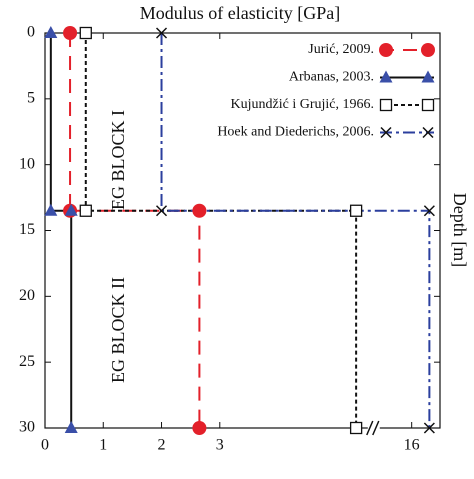 This screenshot has width=474, height=479. Describe the element at coordinates (31, 32) in the screenshot. I see `y-tick-label: 0` at that location.